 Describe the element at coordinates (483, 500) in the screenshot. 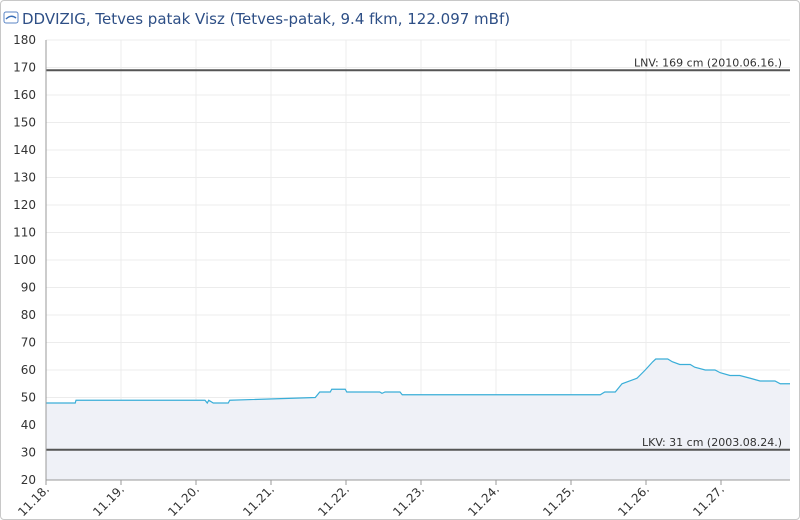

I see `x-tick-label: 11.24.` at that location.